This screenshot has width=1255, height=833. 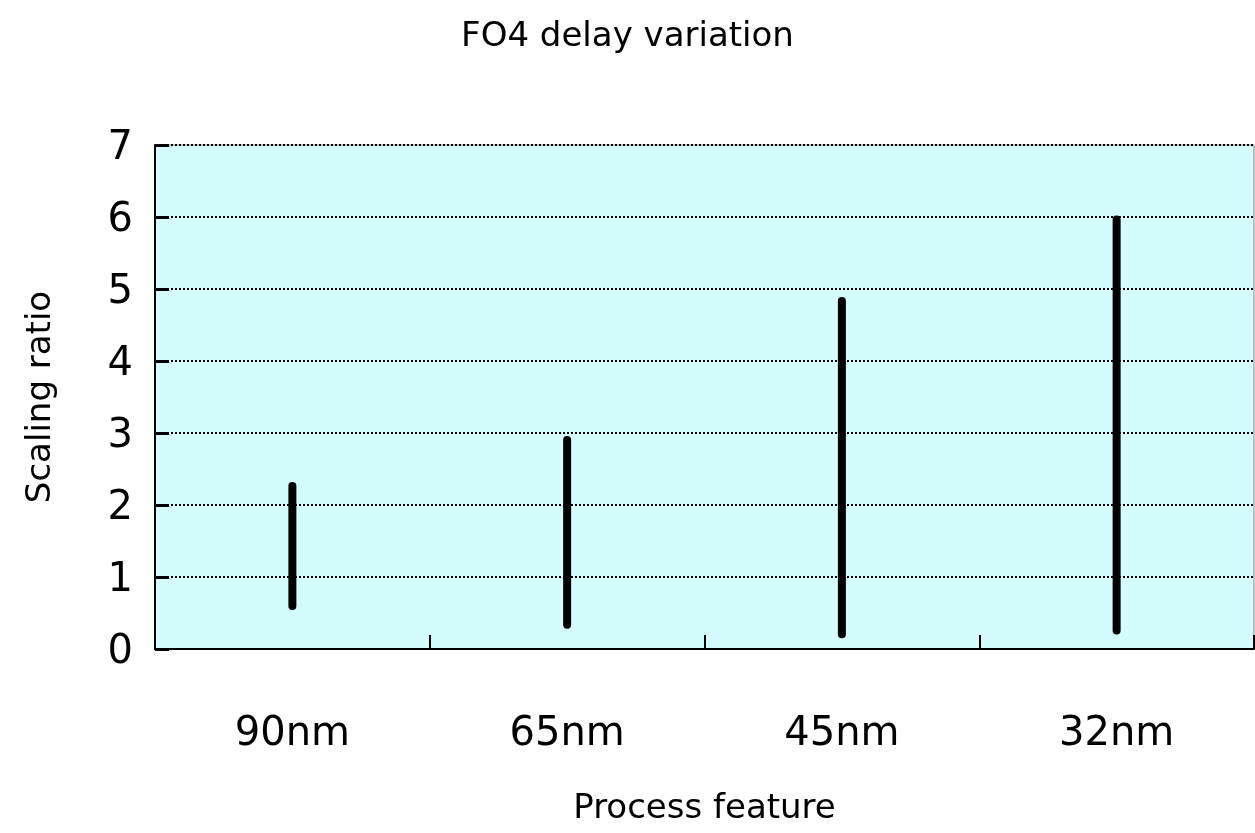 What do you see at coordinates (292, 731) in the screenshot?
I see `x-tick-label: 90nm` at bounding box center [292, 731].